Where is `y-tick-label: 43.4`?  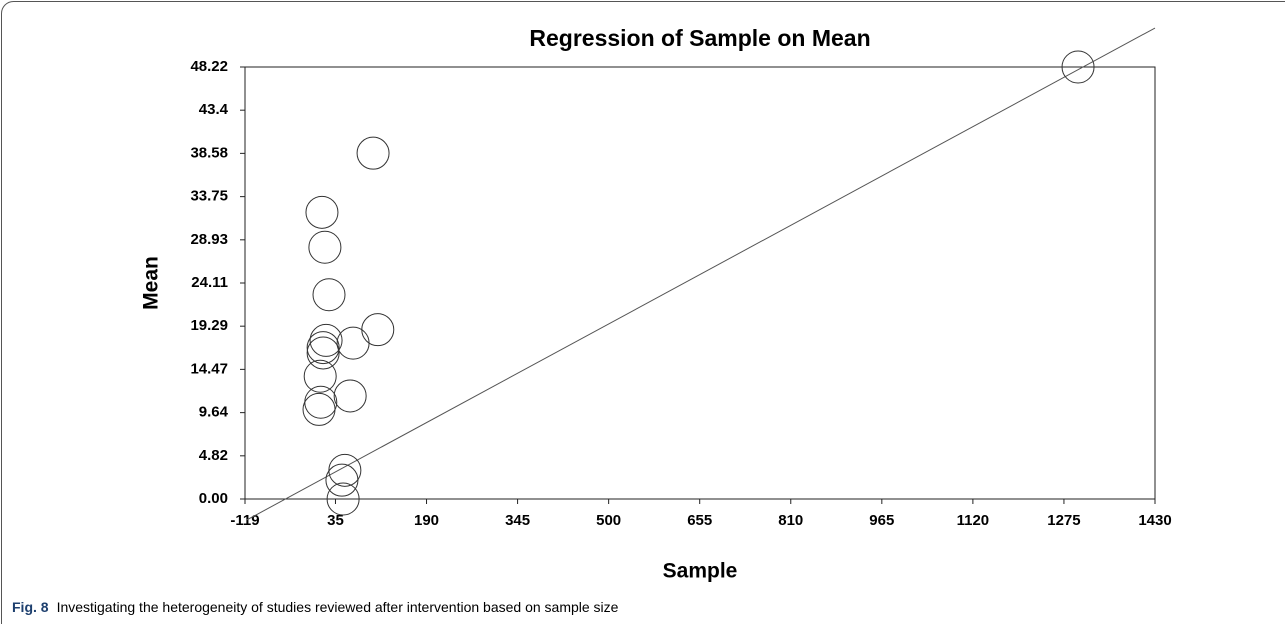
y-tick-label: 43.4 is located at coordinates (214, 109).